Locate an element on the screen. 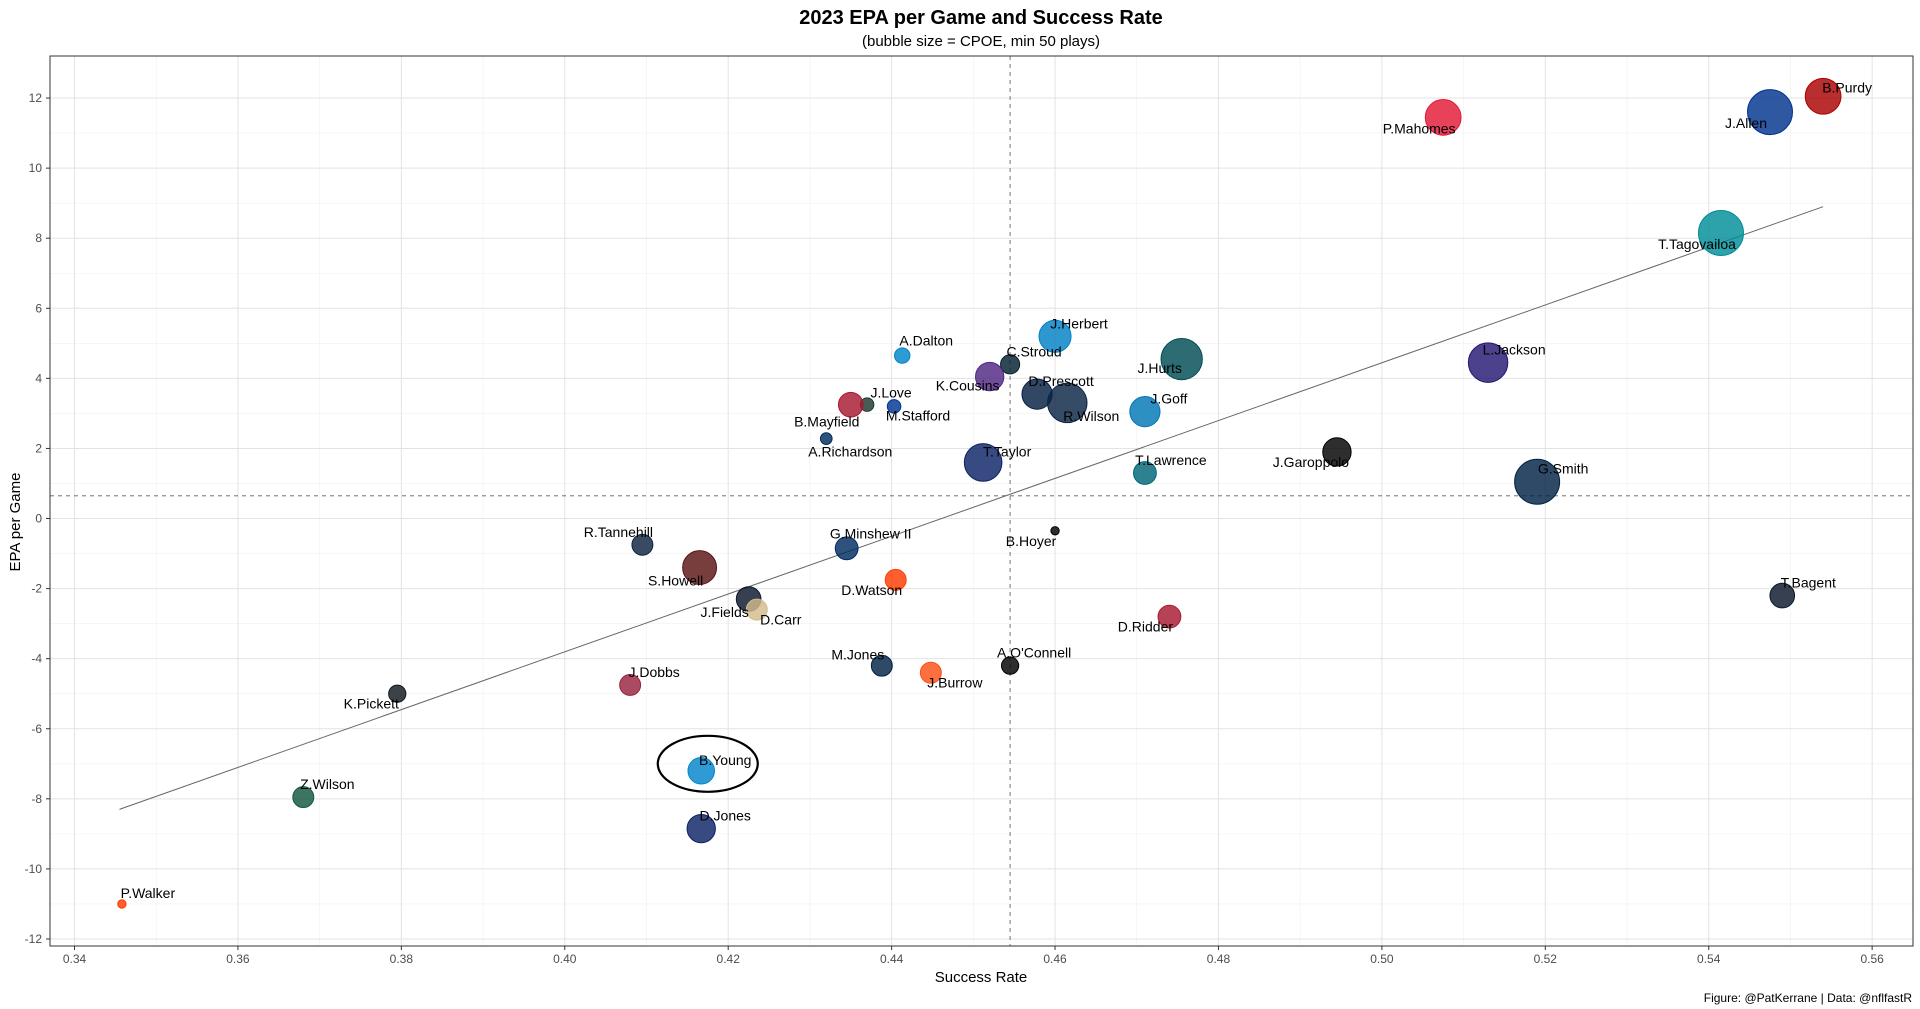  qb-bubble-d-jones is located at coordinates (701, 828).